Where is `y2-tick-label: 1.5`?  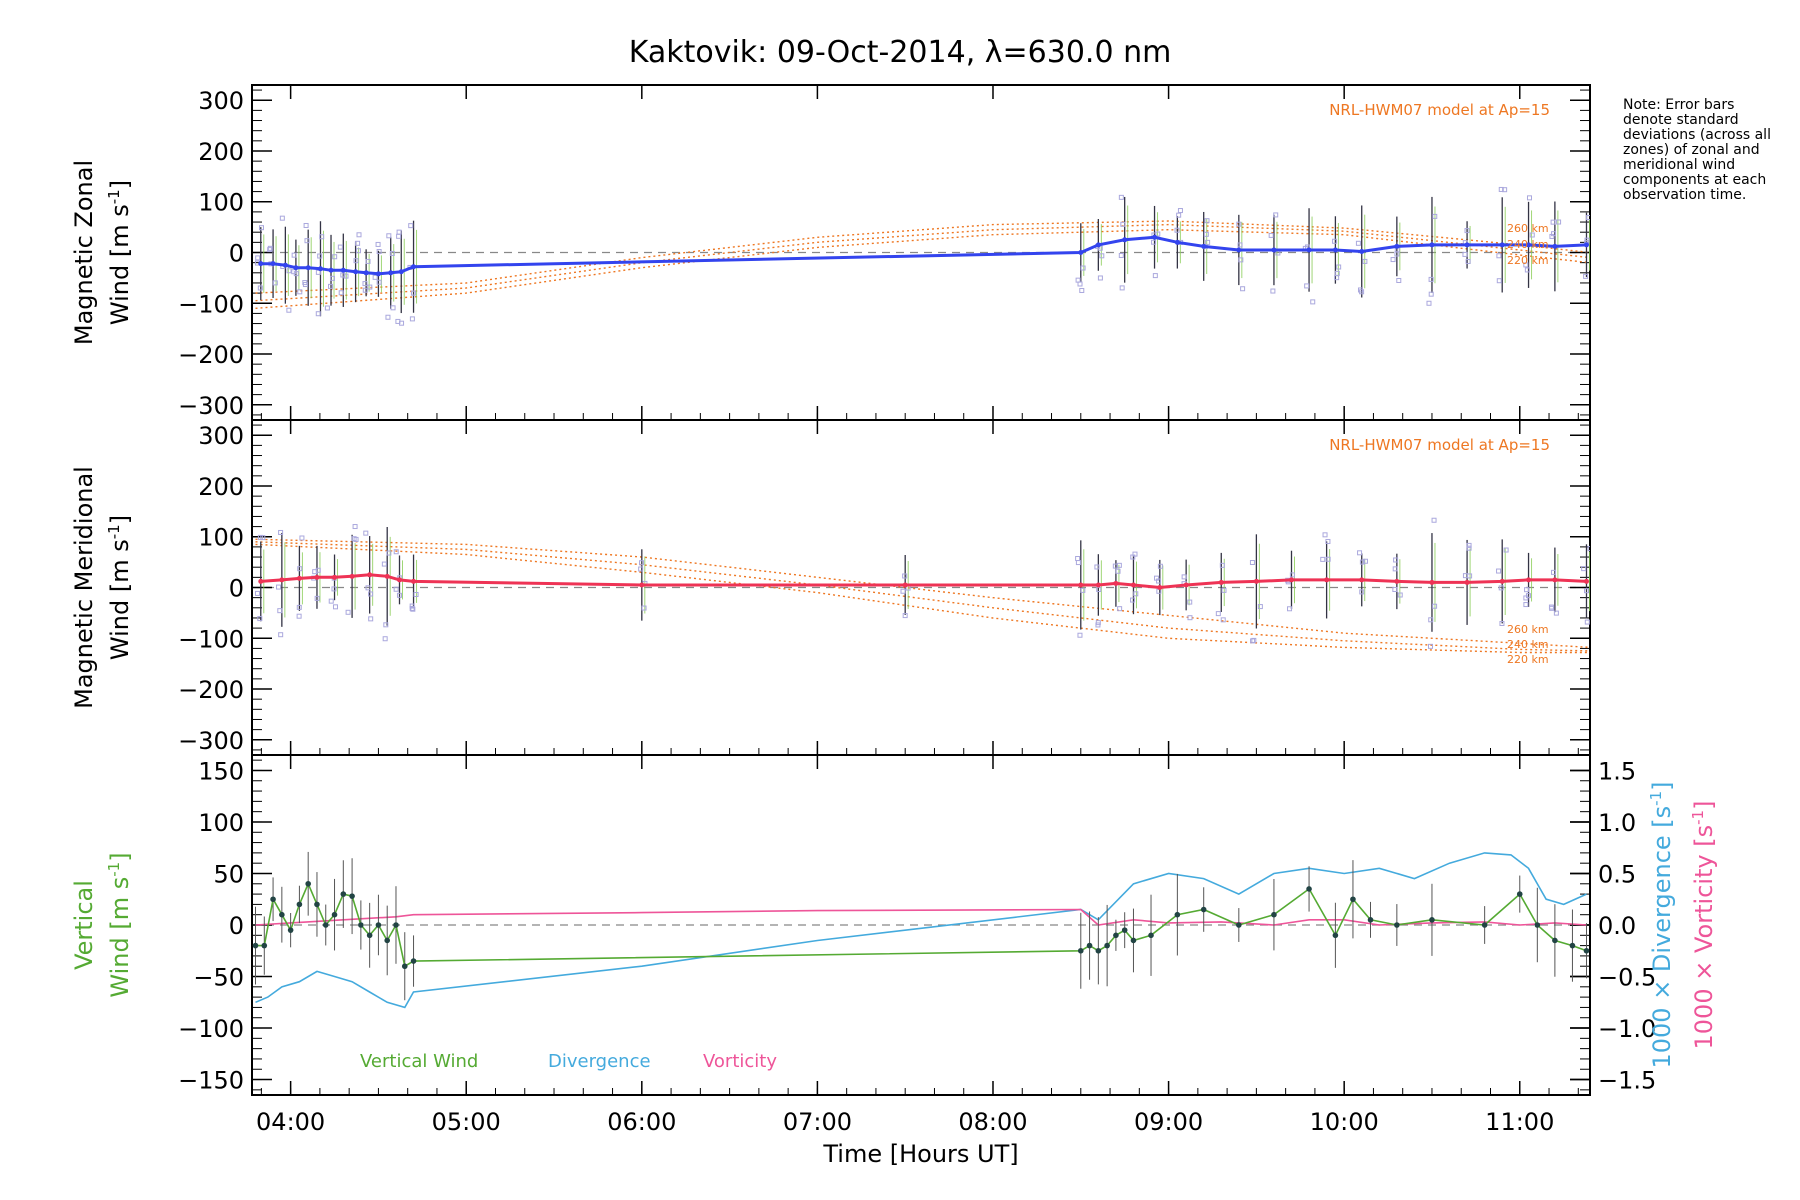
y2-tick-label: 1.5 is located at coordinates (1617, 771).